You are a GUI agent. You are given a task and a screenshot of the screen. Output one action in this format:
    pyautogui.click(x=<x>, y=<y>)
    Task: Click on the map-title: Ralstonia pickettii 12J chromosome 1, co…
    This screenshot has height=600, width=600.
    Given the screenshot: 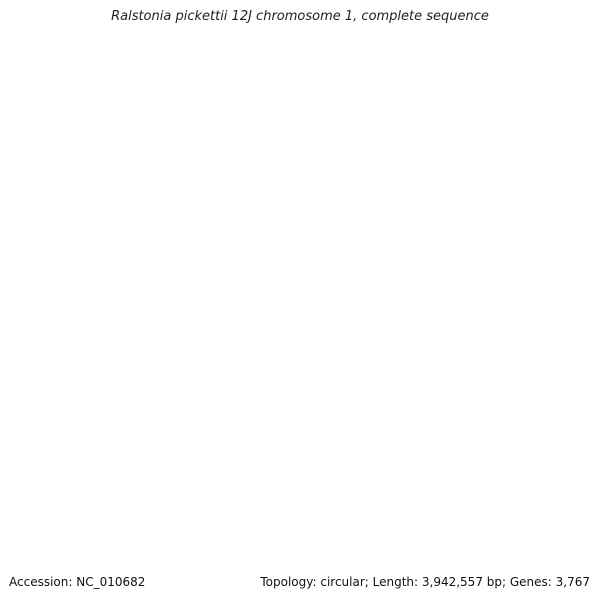 What is the action you would take?
    pyautogui.click(x=300, y=16)
    